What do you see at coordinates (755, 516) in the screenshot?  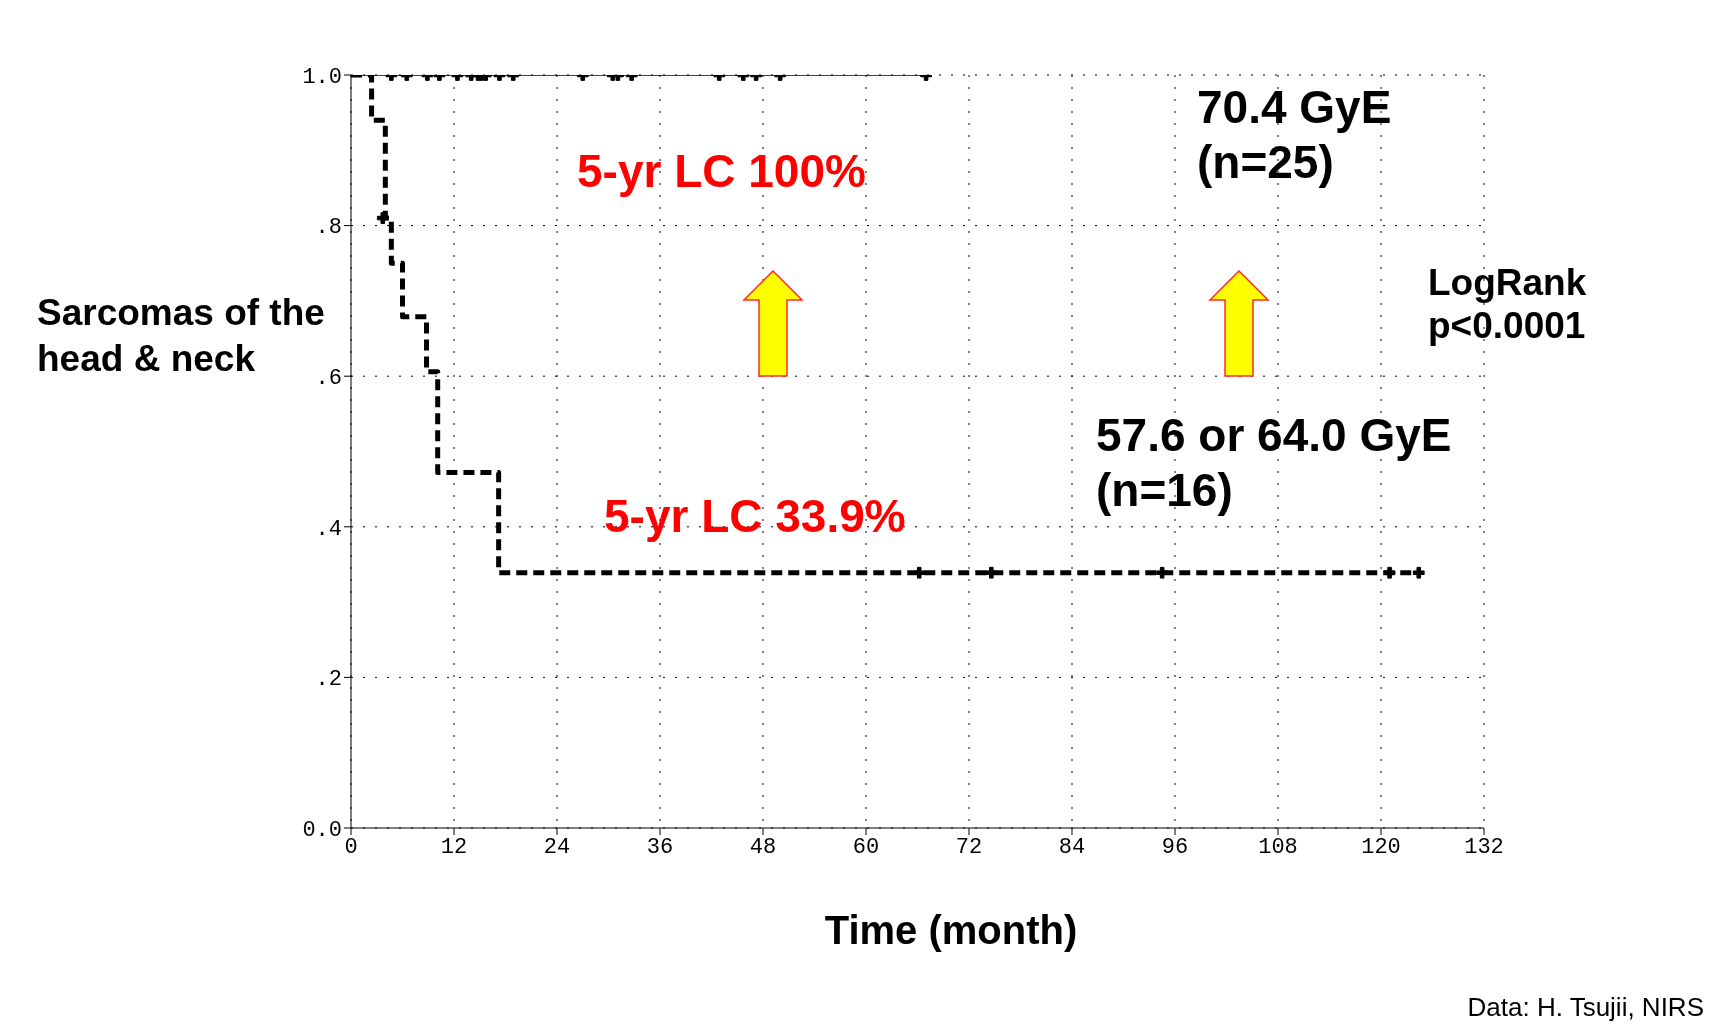 I see `annotation: 5-yr LC 33.9%` at bounding box center [755, 516].